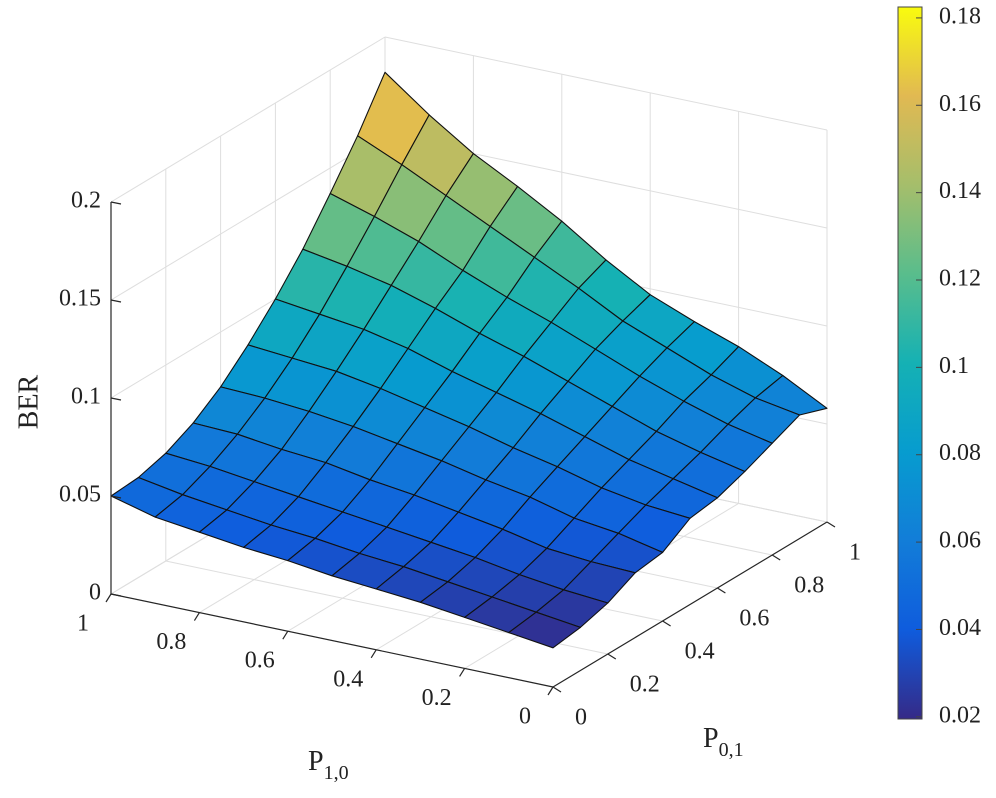 This screenshot has height=798, width=996. What do you see at coordinates (690, 604) in the screenshot?
I see `y-axis-line` at bounding box center [690, 604].